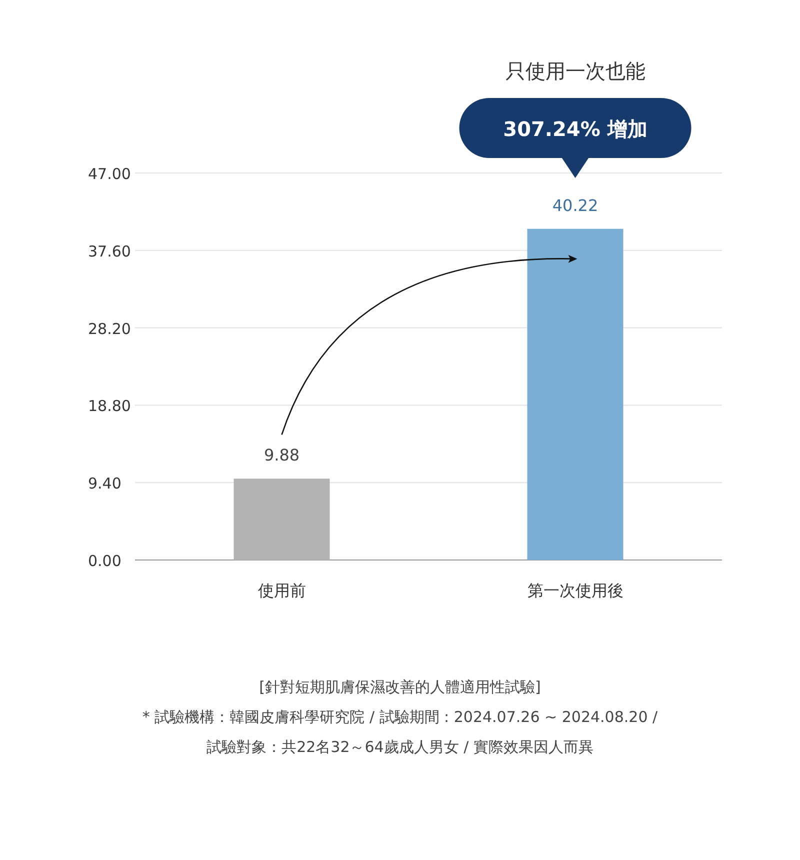  Describe the element at coordinates (400, 687) in the screenshot. I see `text: [針對短期肌膚保濕改善的人體適用性試驗]` at that location.